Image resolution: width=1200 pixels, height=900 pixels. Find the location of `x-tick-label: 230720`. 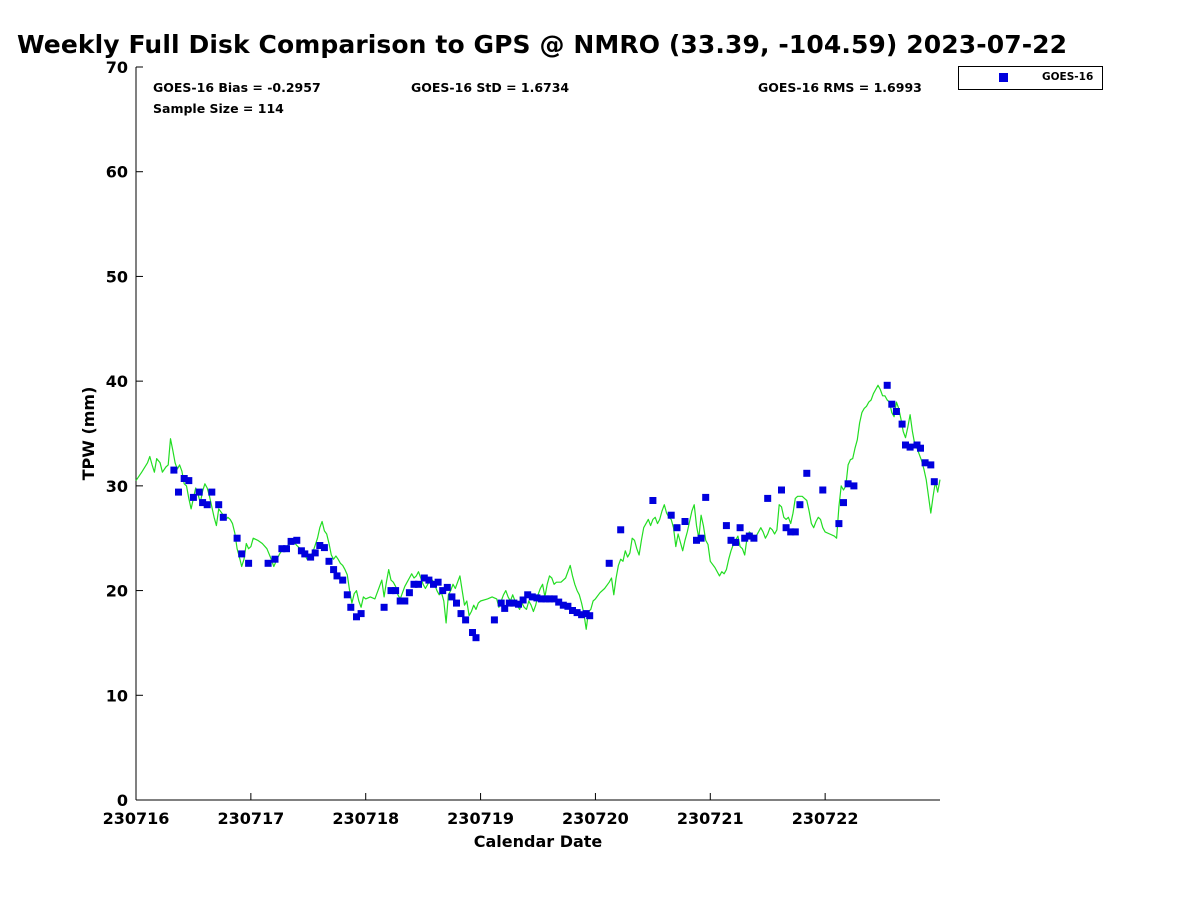

x-tick-label: 230720 is located at coordinates (595, 818).